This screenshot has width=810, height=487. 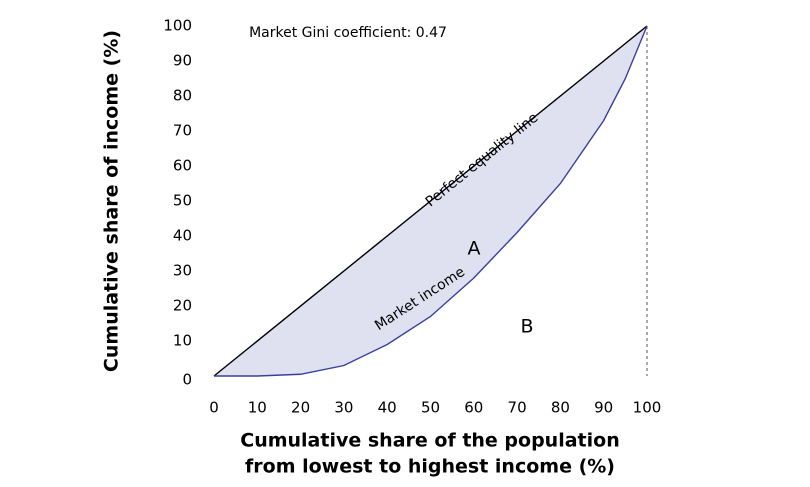 I want to click on area-label: B, so click(x=526, y=327).